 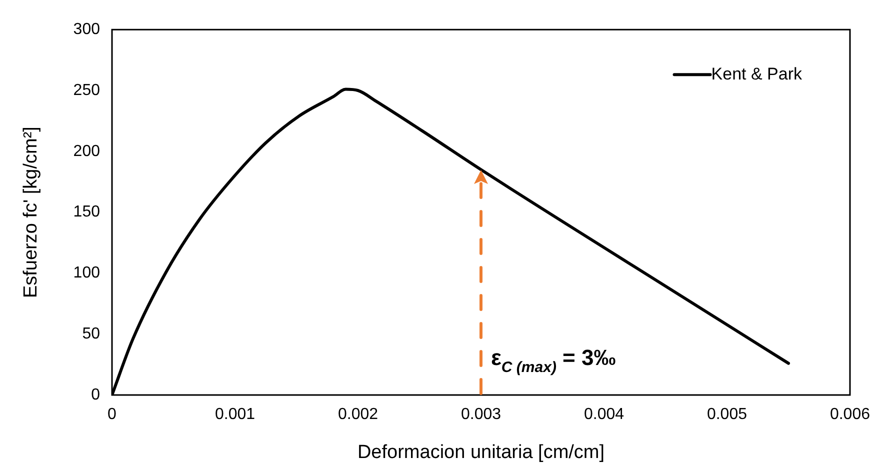 I want to click on x-tick-label: 0.002, so click(x=358, y=415).